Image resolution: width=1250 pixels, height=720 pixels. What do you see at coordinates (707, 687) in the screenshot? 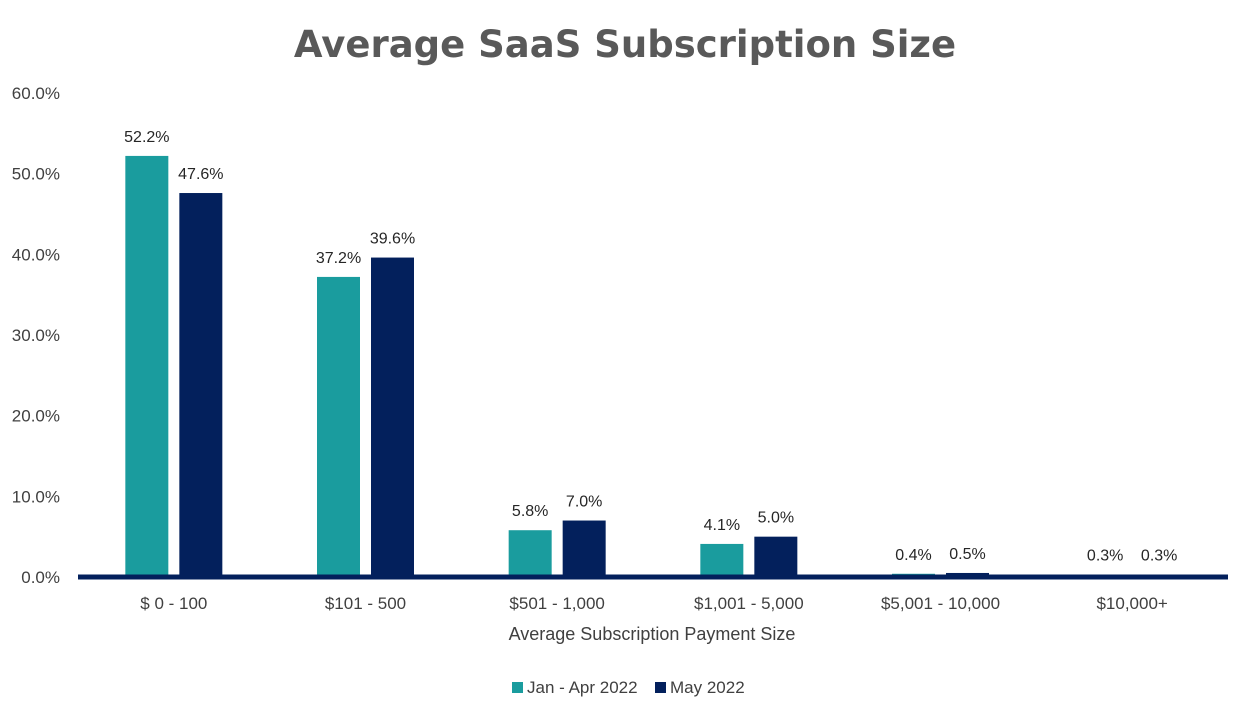
I see `legend-label: May 2022` at bounding box center [707, 687].